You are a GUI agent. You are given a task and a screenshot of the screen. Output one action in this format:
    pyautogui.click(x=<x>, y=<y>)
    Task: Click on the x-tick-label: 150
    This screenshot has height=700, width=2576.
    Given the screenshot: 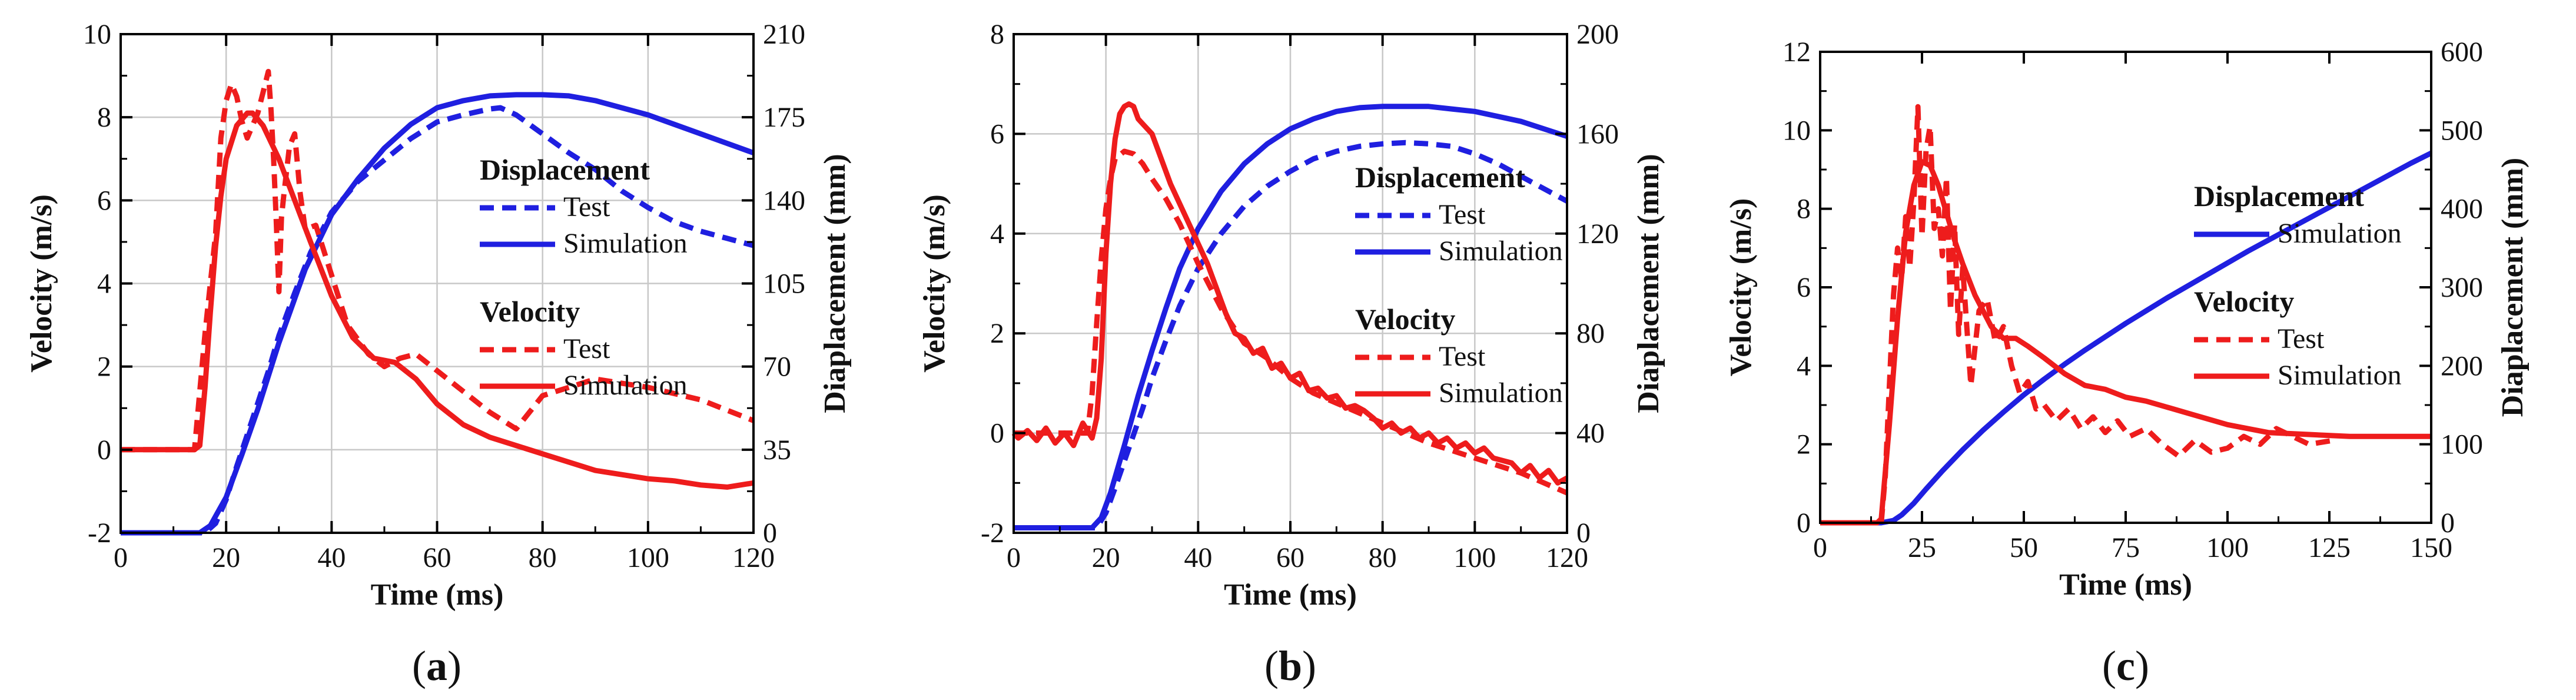 What is the action you would take?
    pyautogui.click(x=2431, y=547)
    